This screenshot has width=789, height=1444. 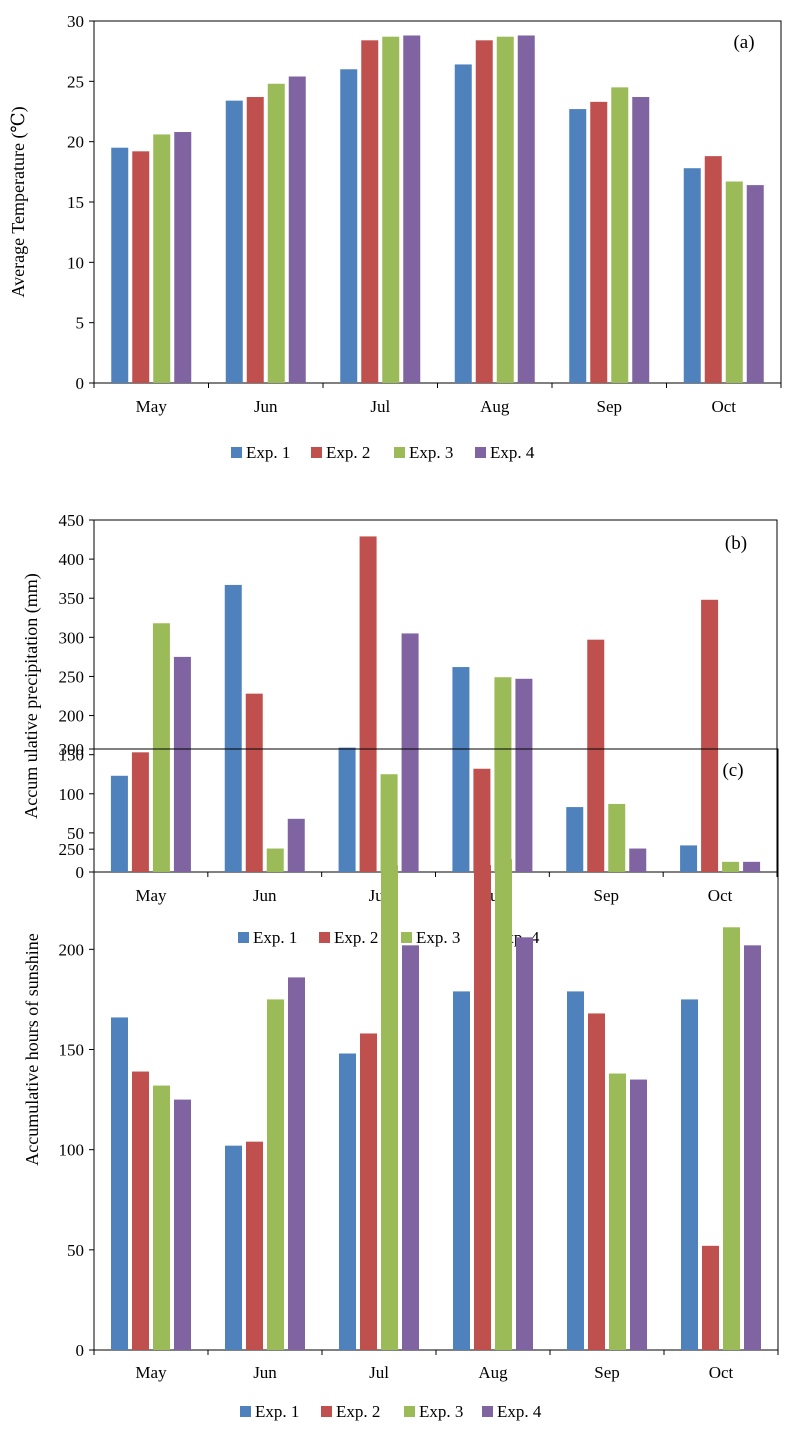 What do you see at coordinates (75, 142) in the screenshot?
I see `y-tick-label: 20` at bounding box center [75, 142].